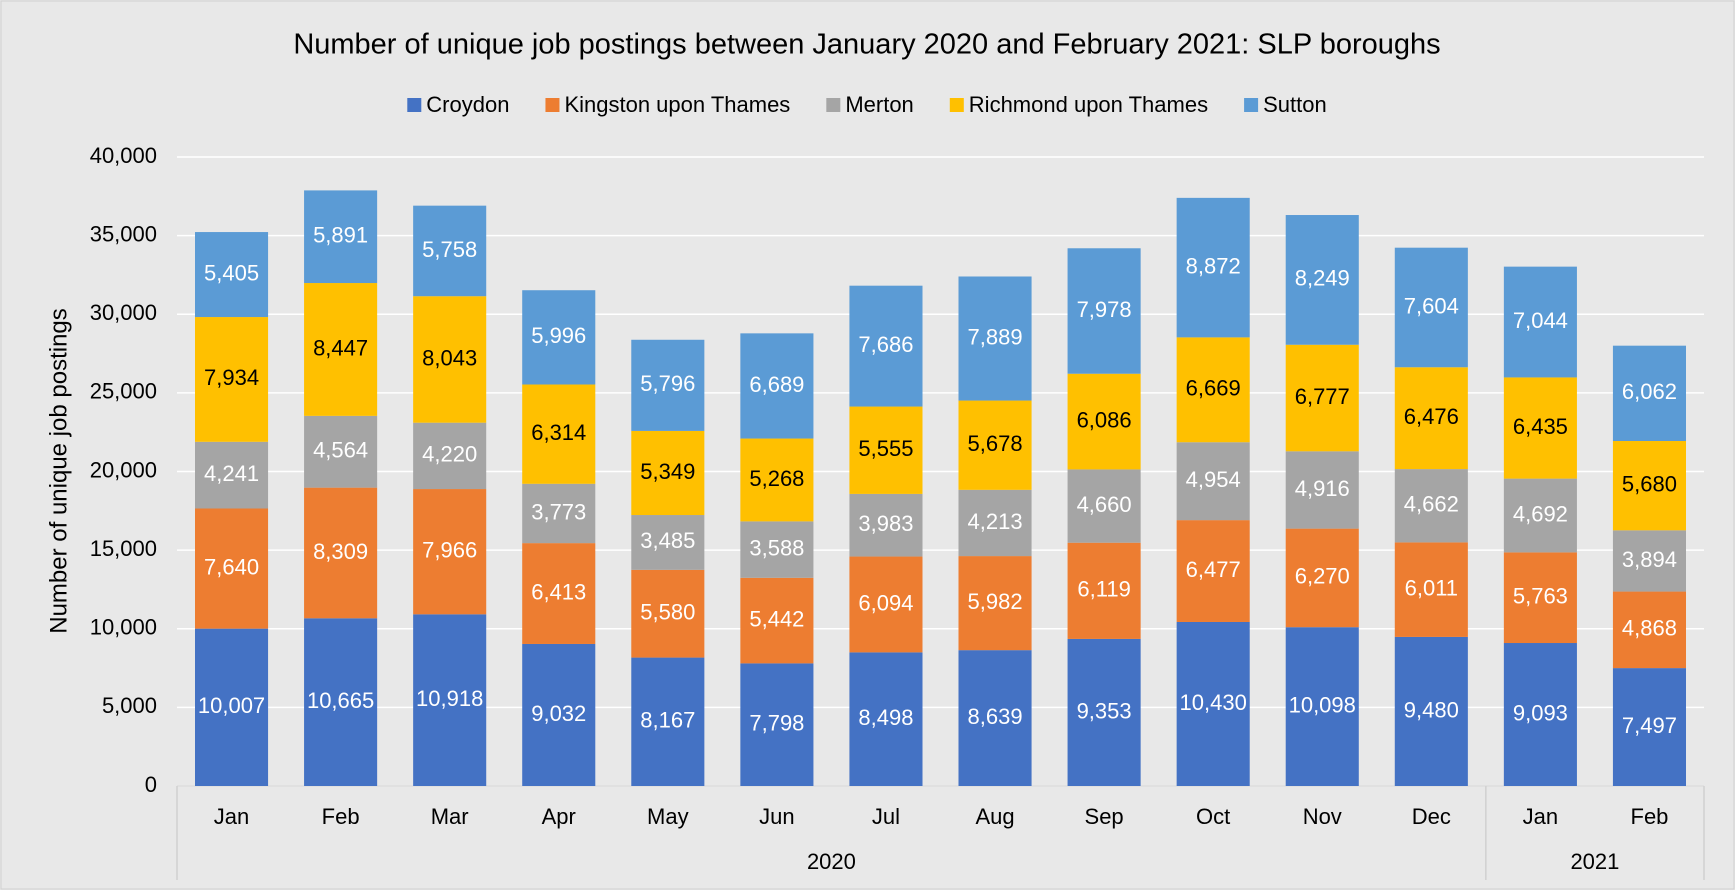 The width and height of the screenshot is (1735, 890). I want to click on data-label: 4,220, so click(449, 454).